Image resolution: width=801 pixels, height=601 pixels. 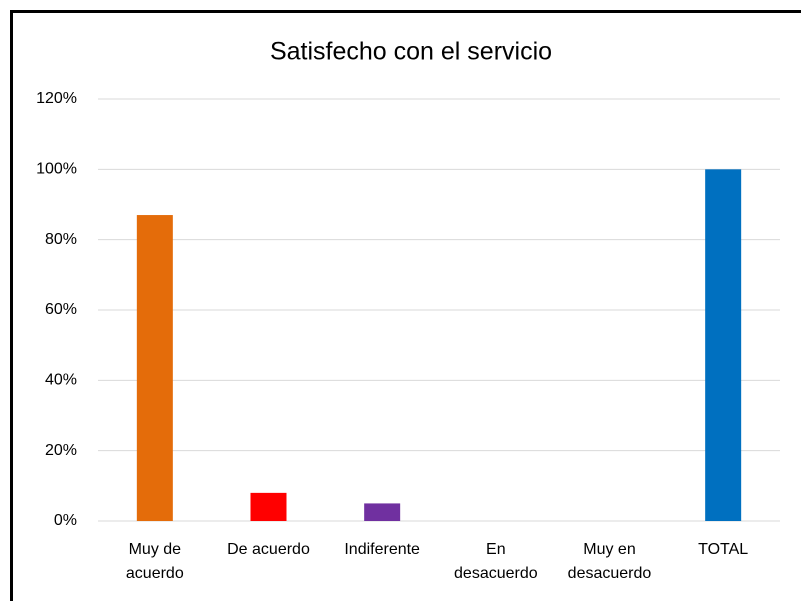 What do you see at coordinates (154, 561) in the screenshot?
I see `x-tick-label: Muy de acuerdo` at bounding box center [154, 561].